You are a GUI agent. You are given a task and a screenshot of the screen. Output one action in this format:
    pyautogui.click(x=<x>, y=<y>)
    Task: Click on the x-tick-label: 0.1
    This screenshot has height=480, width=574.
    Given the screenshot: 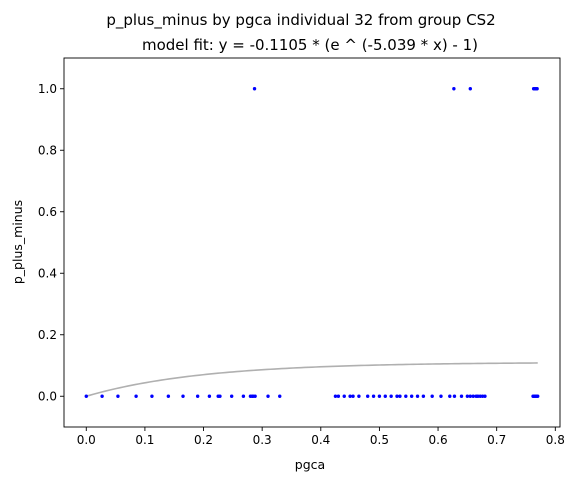 What is the action you would take?
    pyautogui.click(x=144, y=440)
    